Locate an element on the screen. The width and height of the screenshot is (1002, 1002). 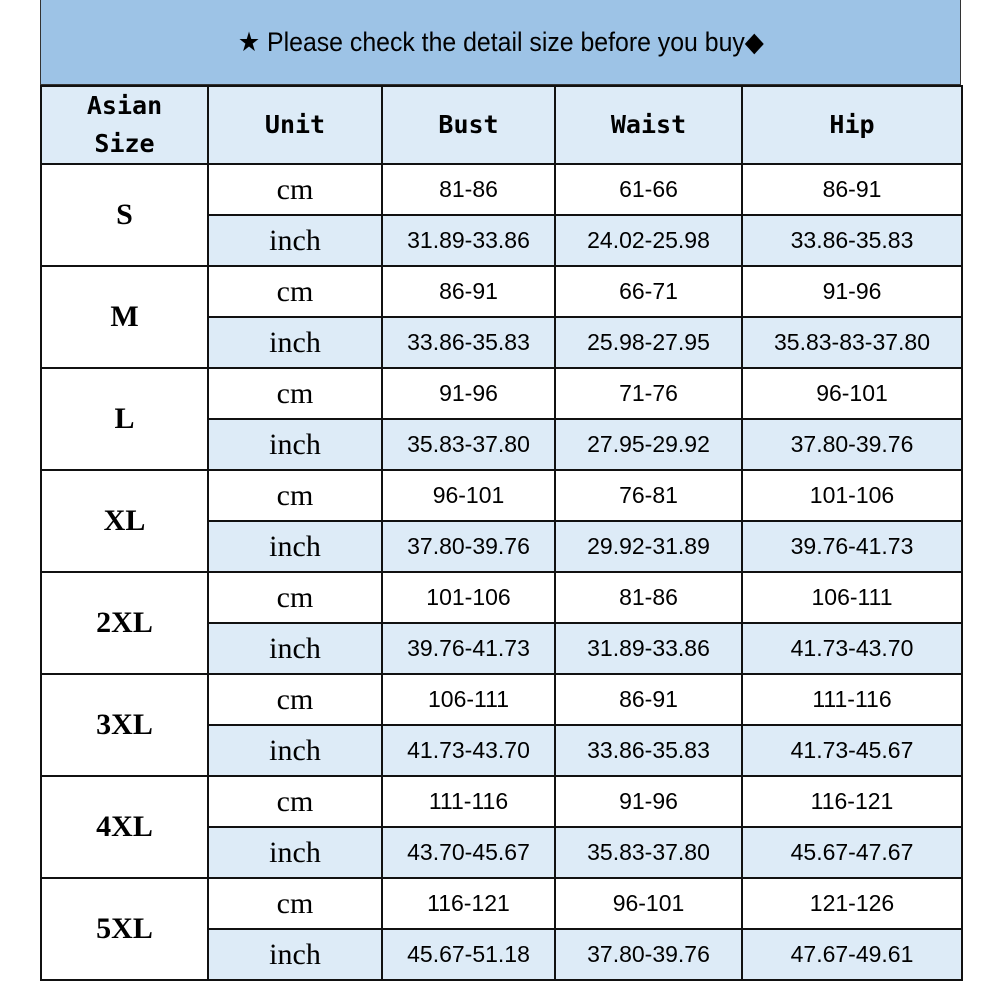
bust-value: 106-111 is located at coordinates (468, 699).